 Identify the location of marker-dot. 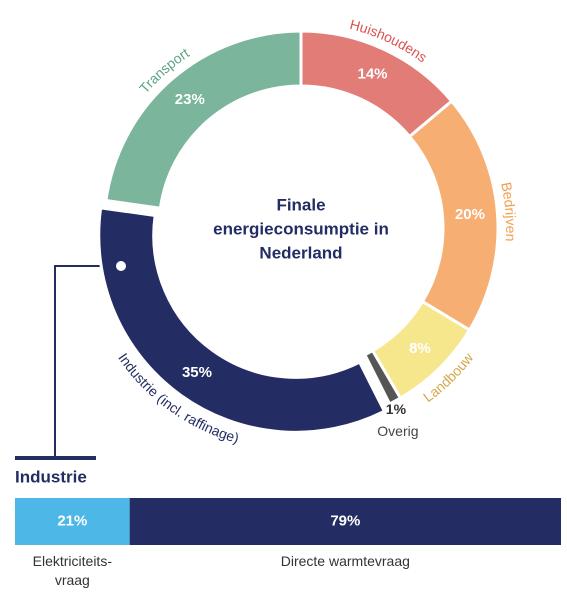
(121, 266).